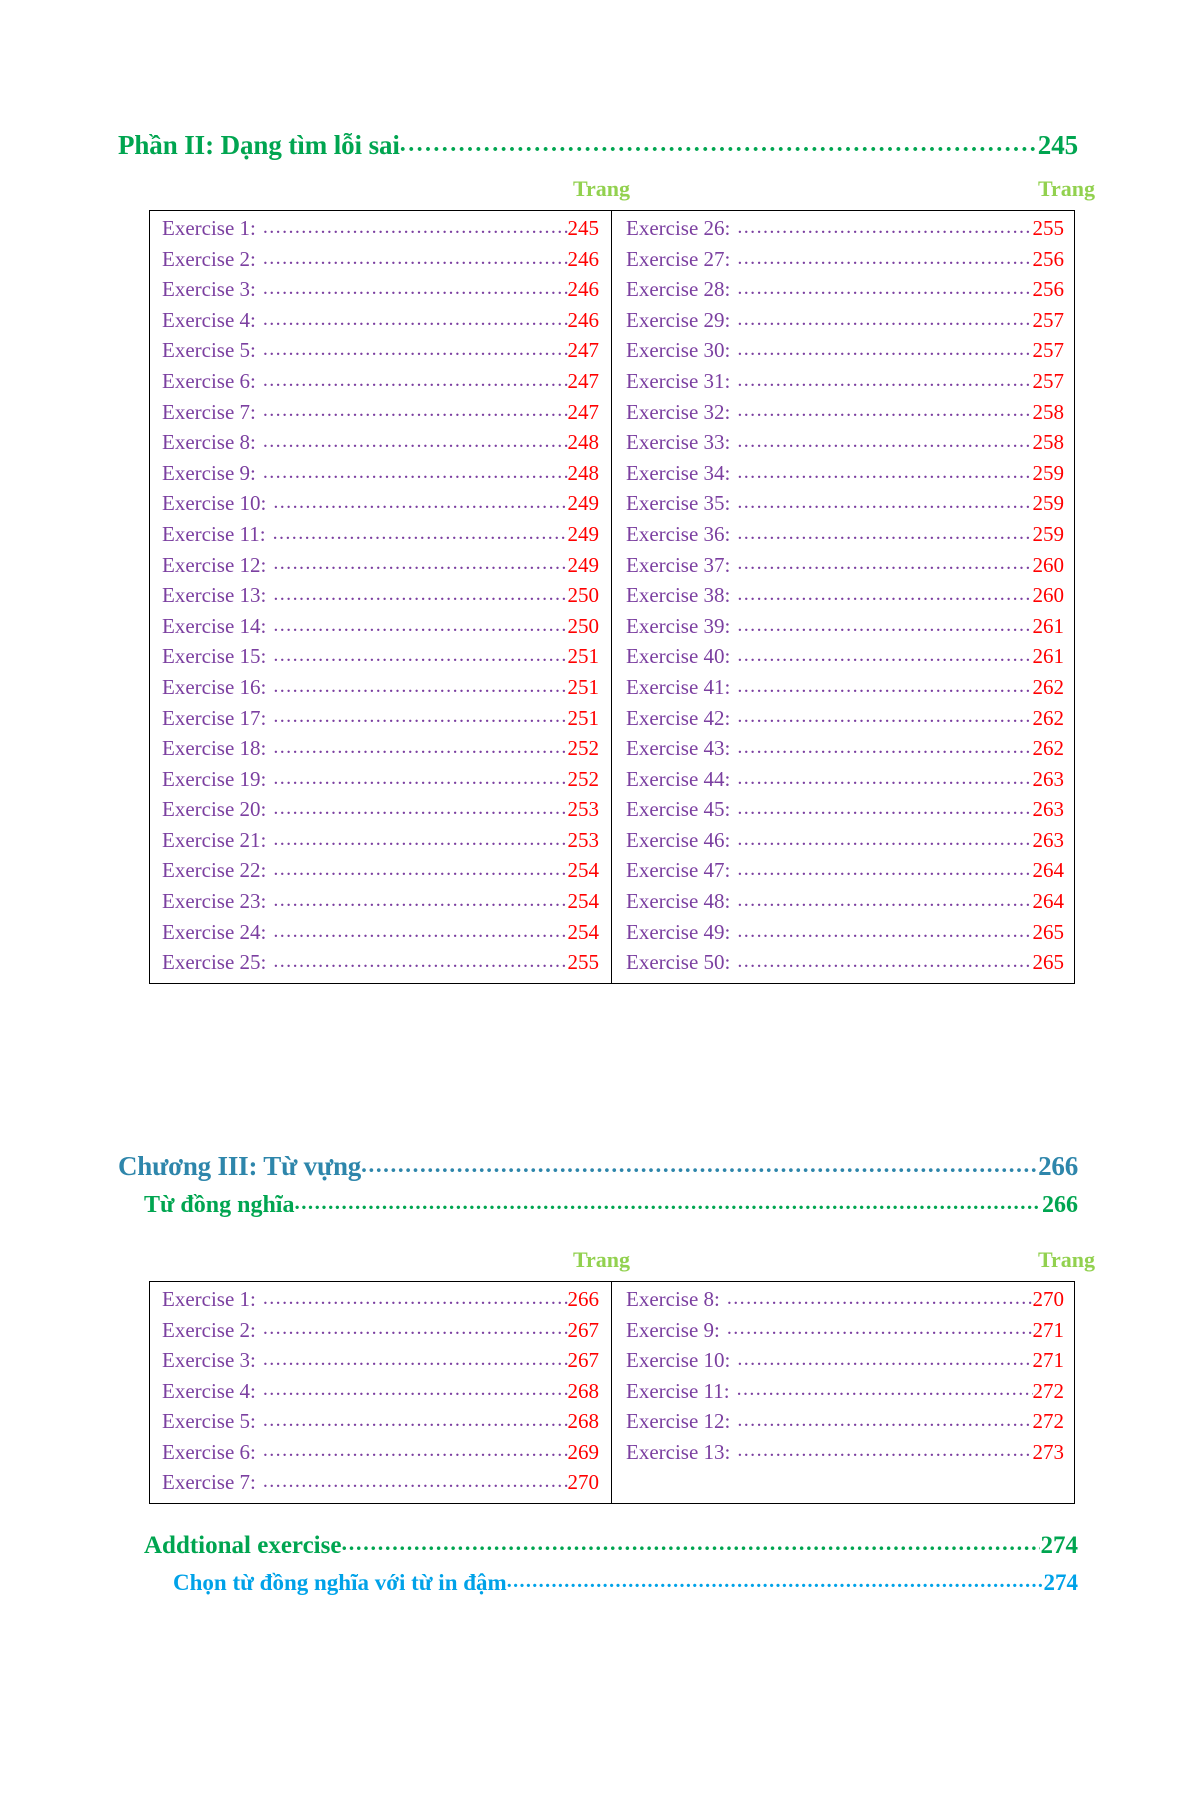  What do you see at coordinates (380, 810) in the screenshot?
I see `exercise-row: Exercise 20: 253` at bounding box center [380, 810].